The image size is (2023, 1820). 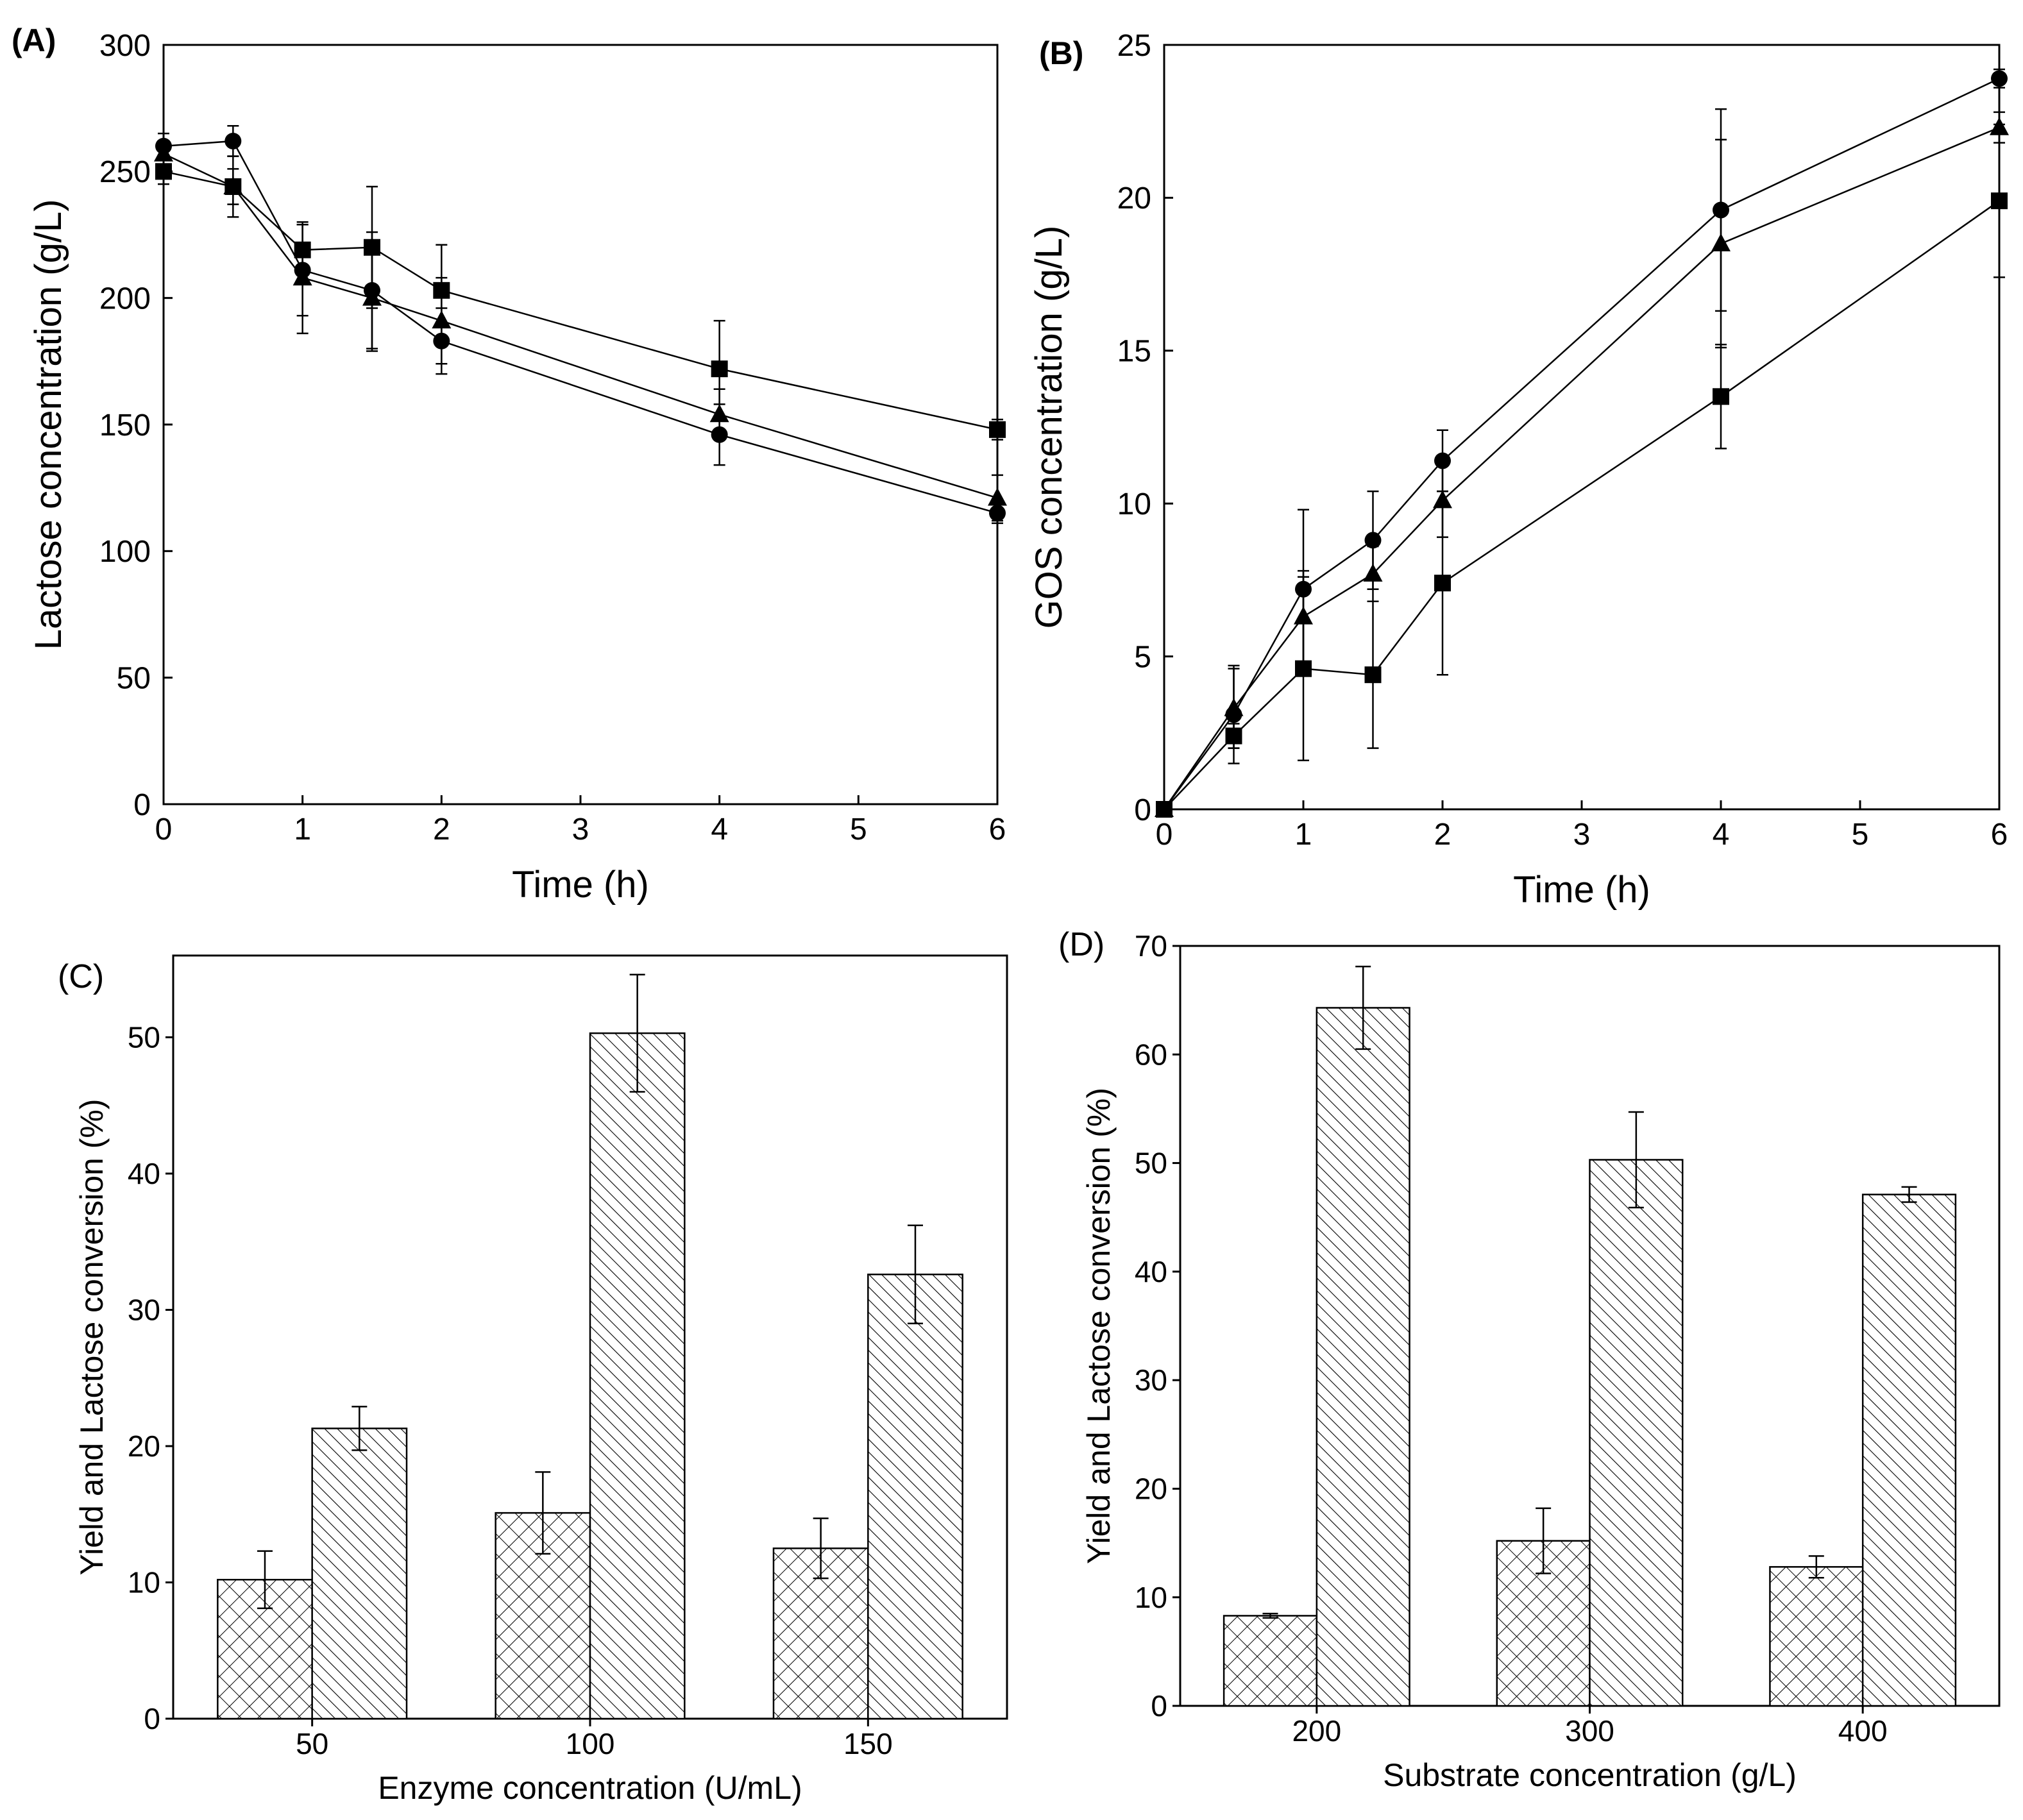 What do you see at coordinates (590, 1788) in the screenshot?
I see `x-axis-label: Enzyme concentration (U/mL)` at bounding box center [590, 1788].